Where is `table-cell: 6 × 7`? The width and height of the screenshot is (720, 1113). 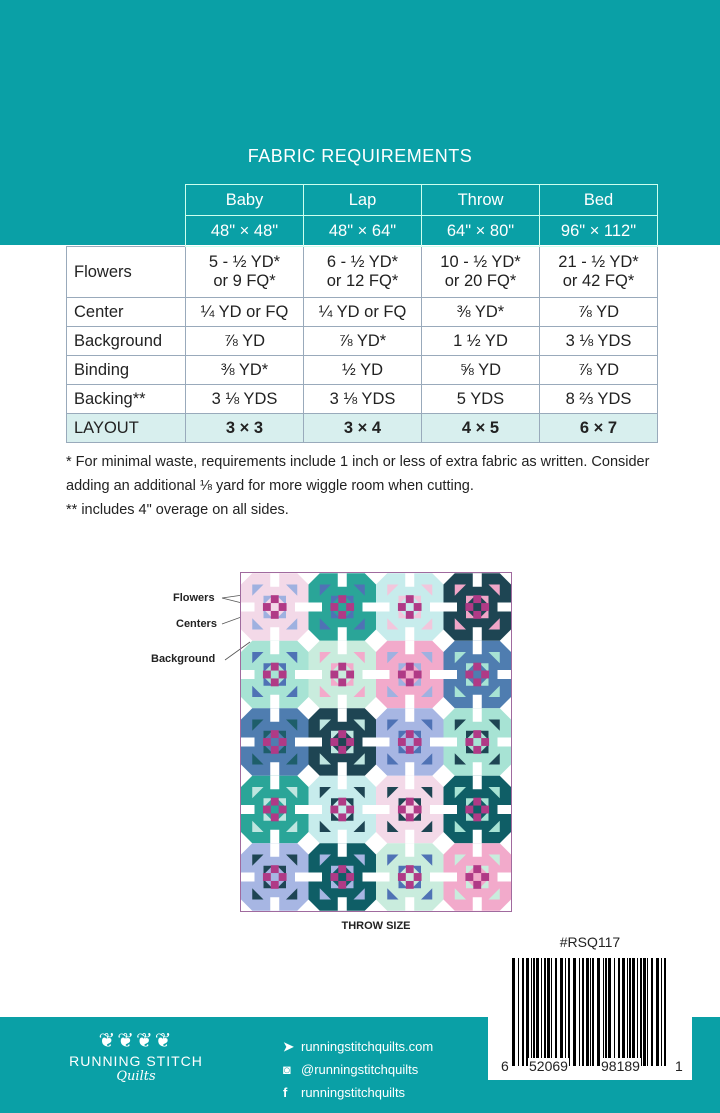 table-cell: 6 × 7 is located at coordinates (598, 428).